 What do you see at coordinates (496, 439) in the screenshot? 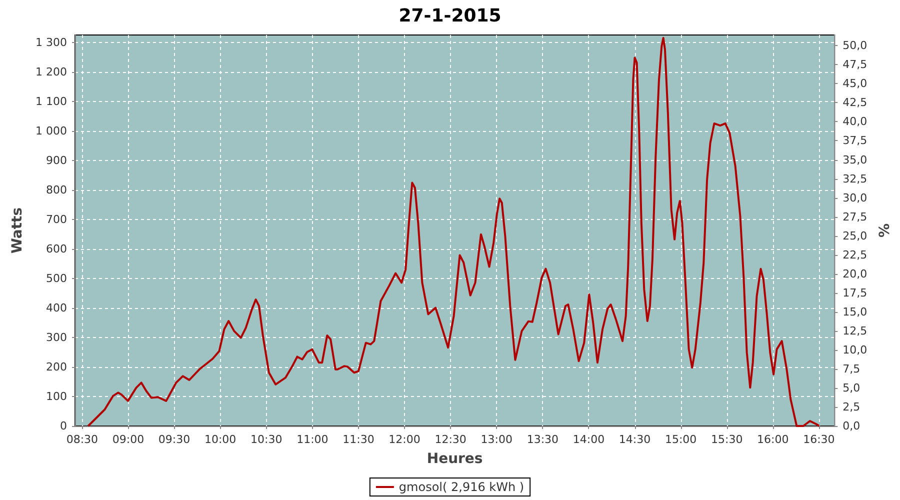
I see `x-tick-label: 13:00` at bounding box center [496, 439].